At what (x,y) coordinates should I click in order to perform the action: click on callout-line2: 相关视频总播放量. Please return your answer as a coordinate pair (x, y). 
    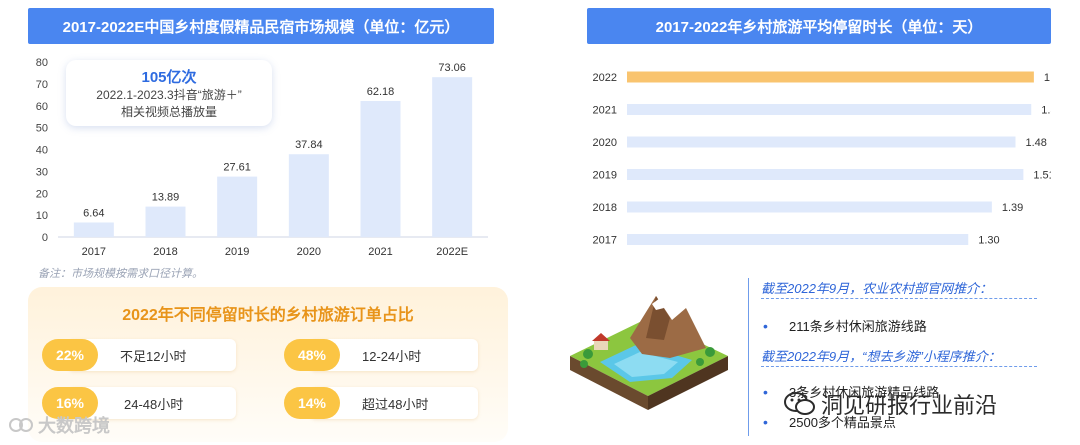
    Looking at the image, I should click on (168, 112).